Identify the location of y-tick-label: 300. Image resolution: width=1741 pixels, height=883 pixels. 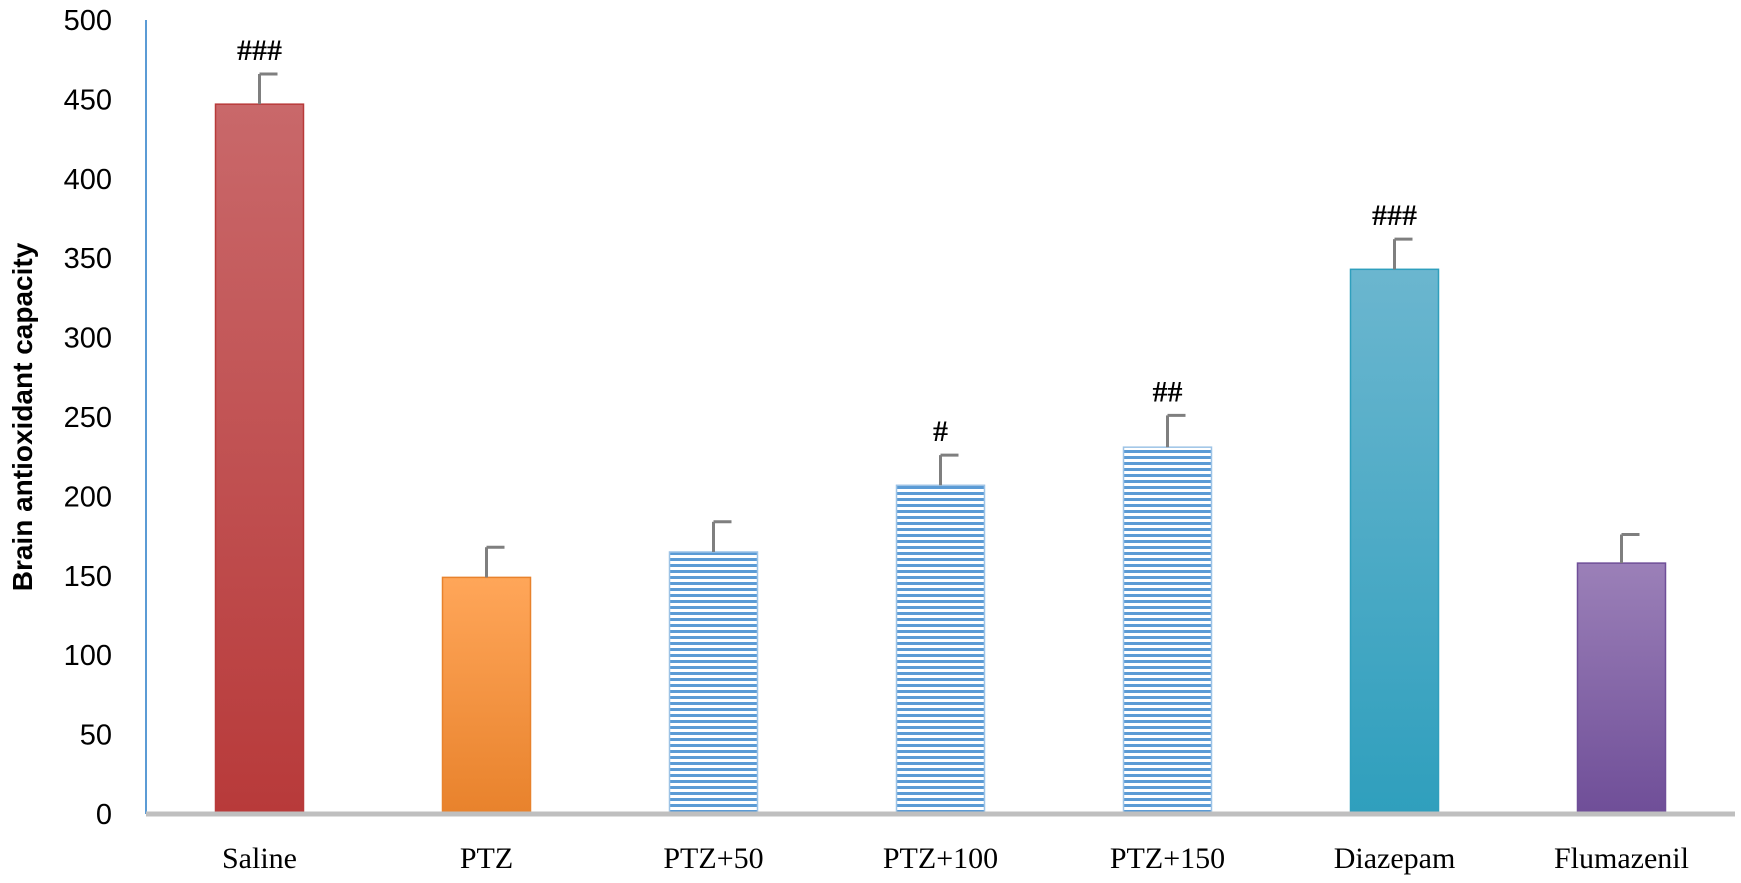
(88, 339).